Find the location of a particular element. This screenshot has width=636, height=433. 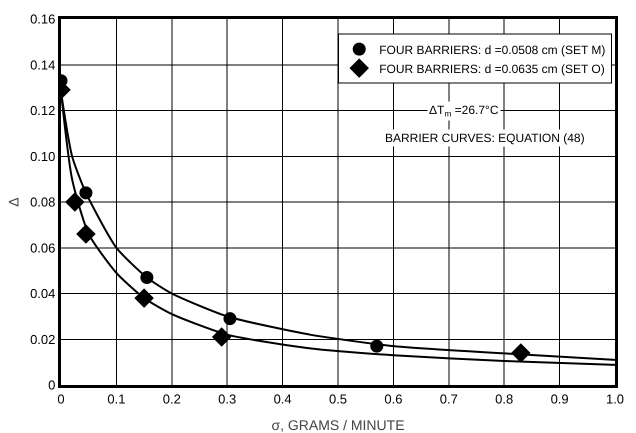

y-axis-title: Δ is located at coordinates (14, 202).